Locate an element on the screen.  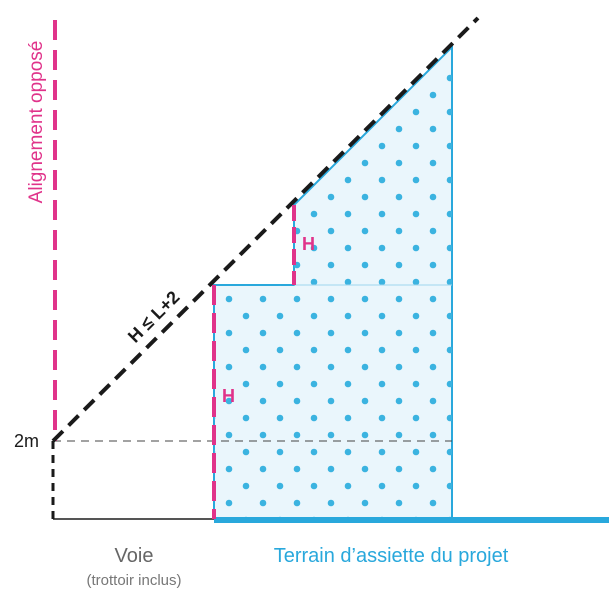
prospect-rule-label: H ≤ L+2 is located at coordinates (154, 317).